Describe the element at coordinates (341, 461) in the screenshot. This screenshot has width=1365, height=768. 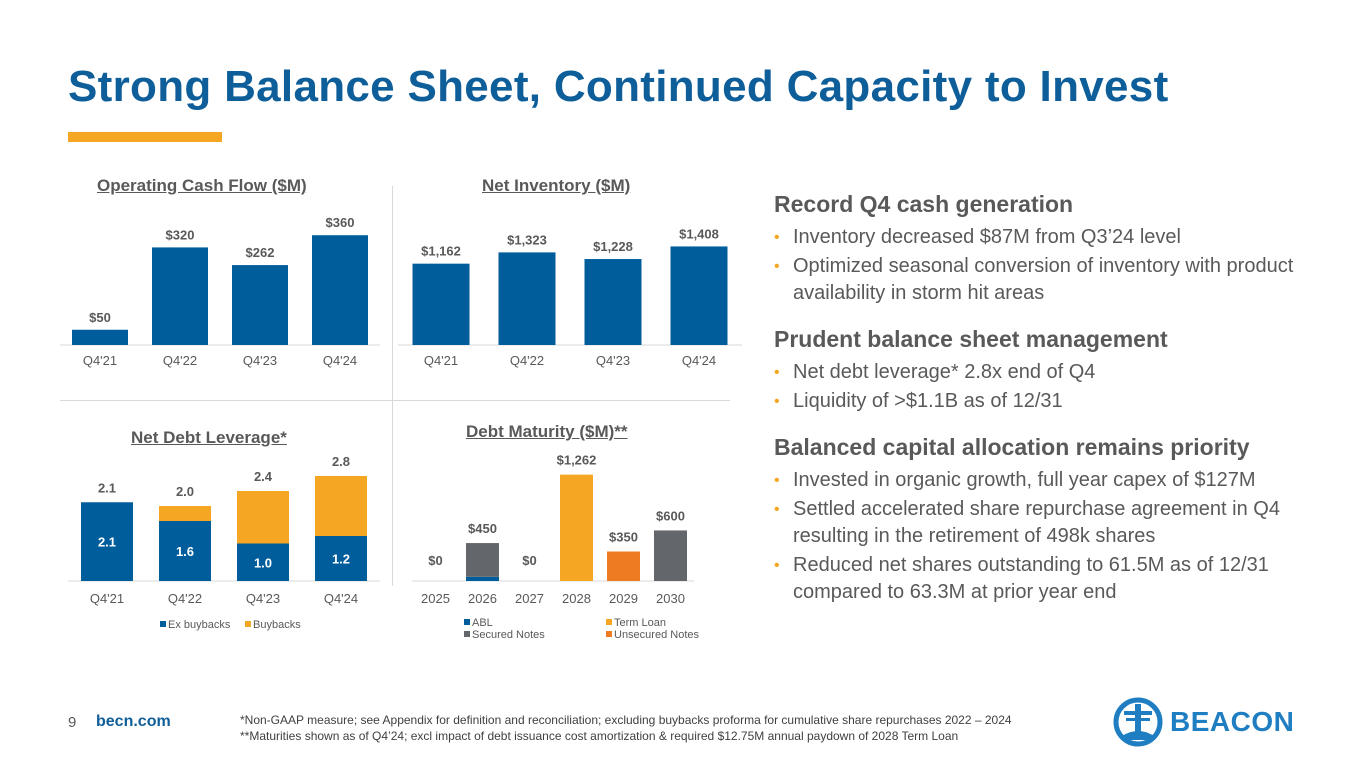
I see `total-label: 2.8` at that location.